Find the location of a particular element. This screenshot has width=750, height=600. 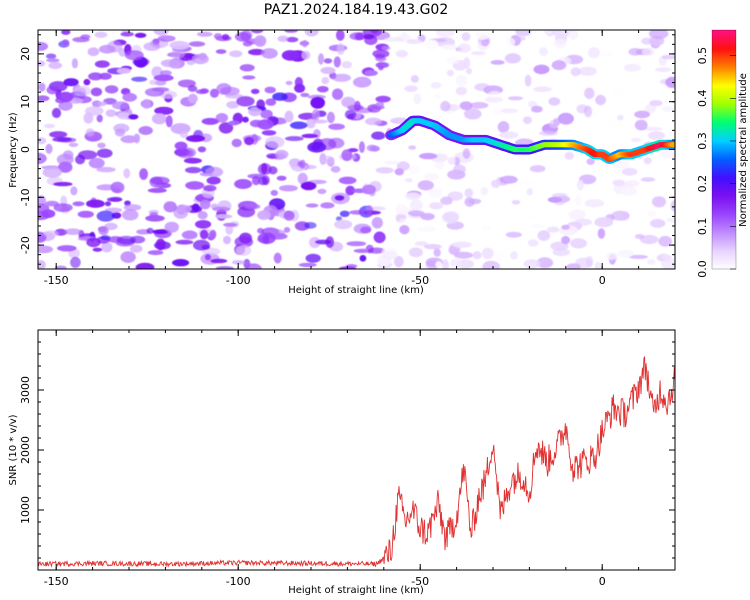

ridge-core is located at coordinates (672, 145).